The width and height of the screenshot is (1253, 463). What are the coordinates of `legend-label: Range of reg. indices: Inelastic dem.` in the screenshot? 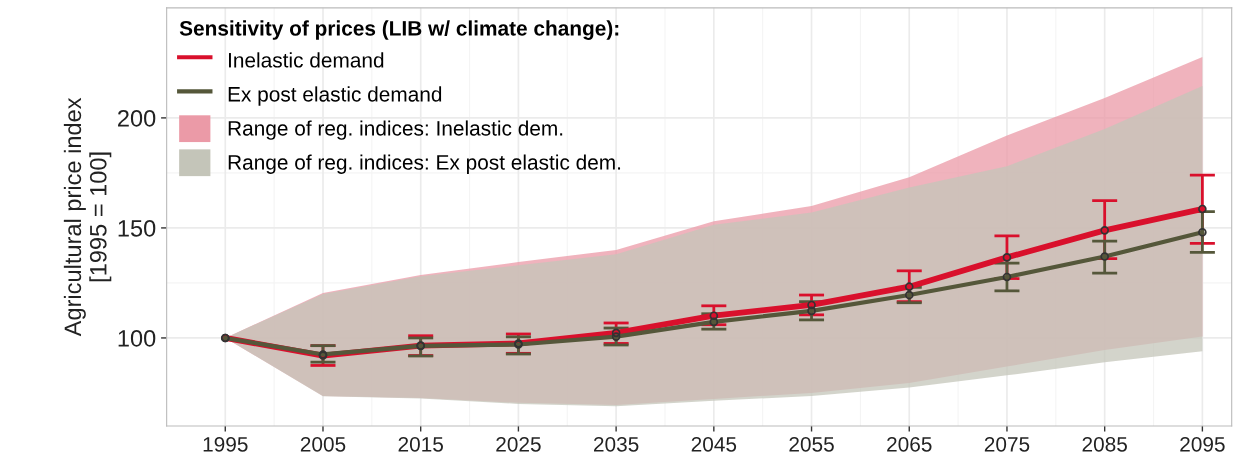 It's located at (395, 130).